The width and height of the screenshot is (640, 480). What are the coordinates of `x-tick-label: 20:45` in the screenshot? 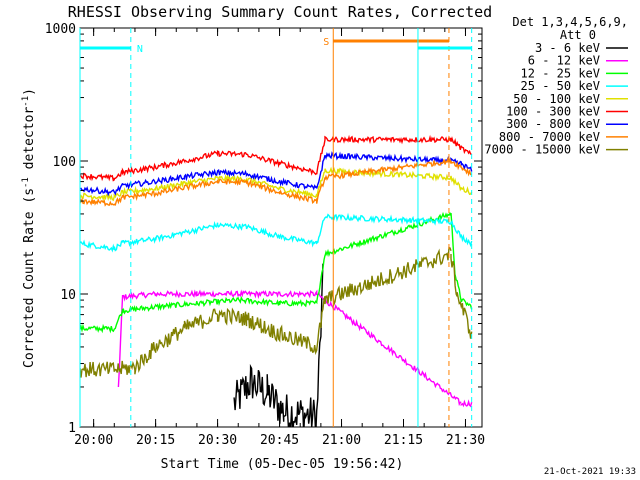 It's located at (279, 440).